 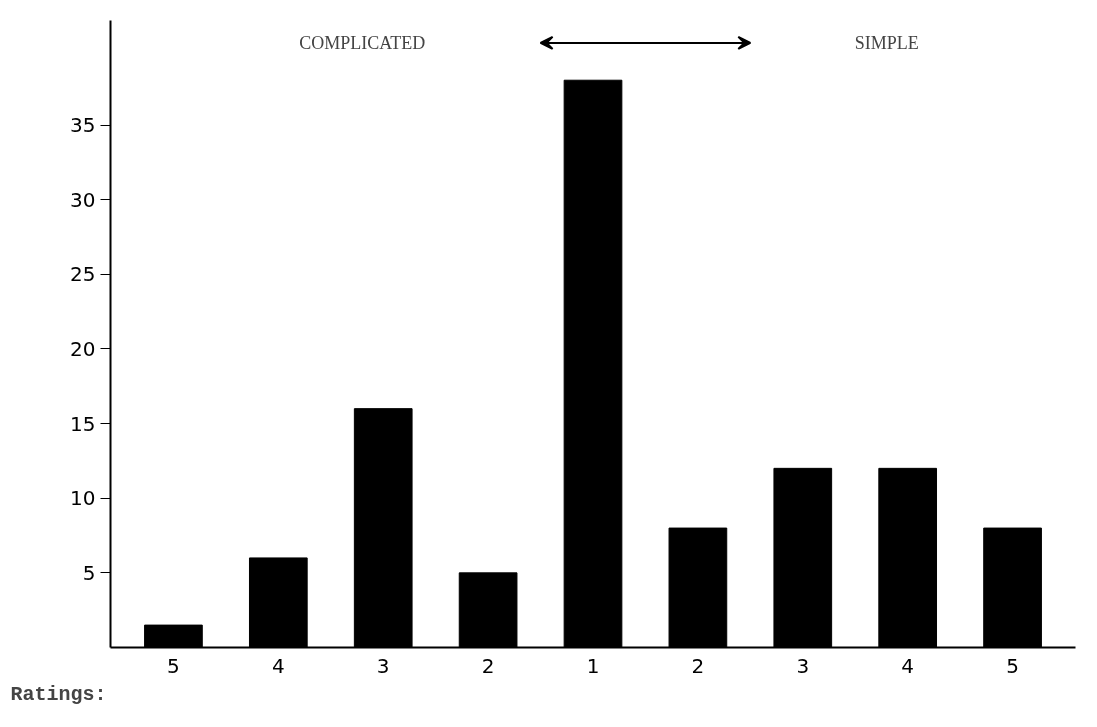 What do you see at coordinates (886, 42) in the screenshot?
I see `annotation: SIMPLE` at bounding box center [886, 42].